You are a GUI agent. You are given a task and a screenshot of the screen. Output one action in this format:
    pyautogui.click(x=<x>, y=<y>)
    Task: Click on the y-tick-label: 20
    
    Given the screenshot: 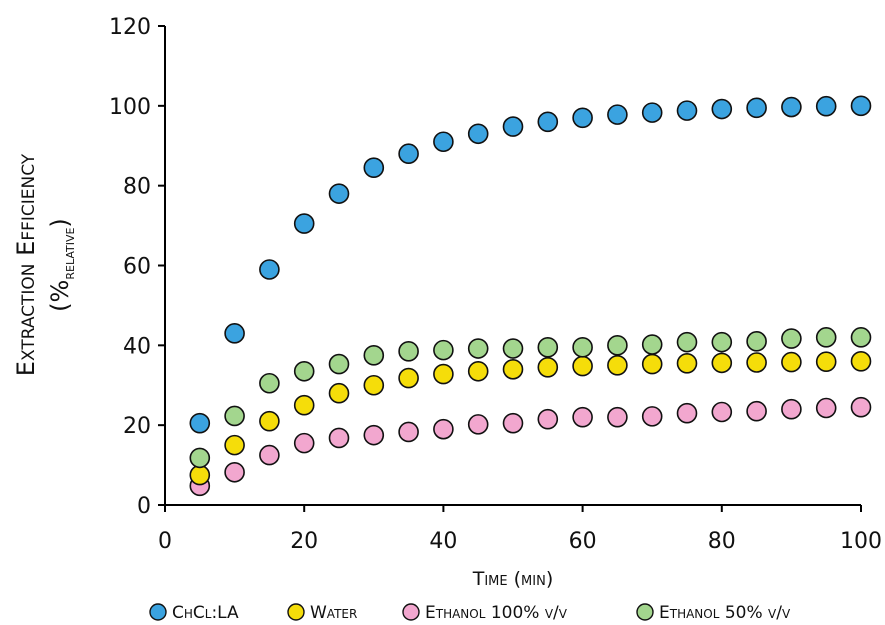 What is the action you would take?
    pyautogui.click(x=137, y=426)
    